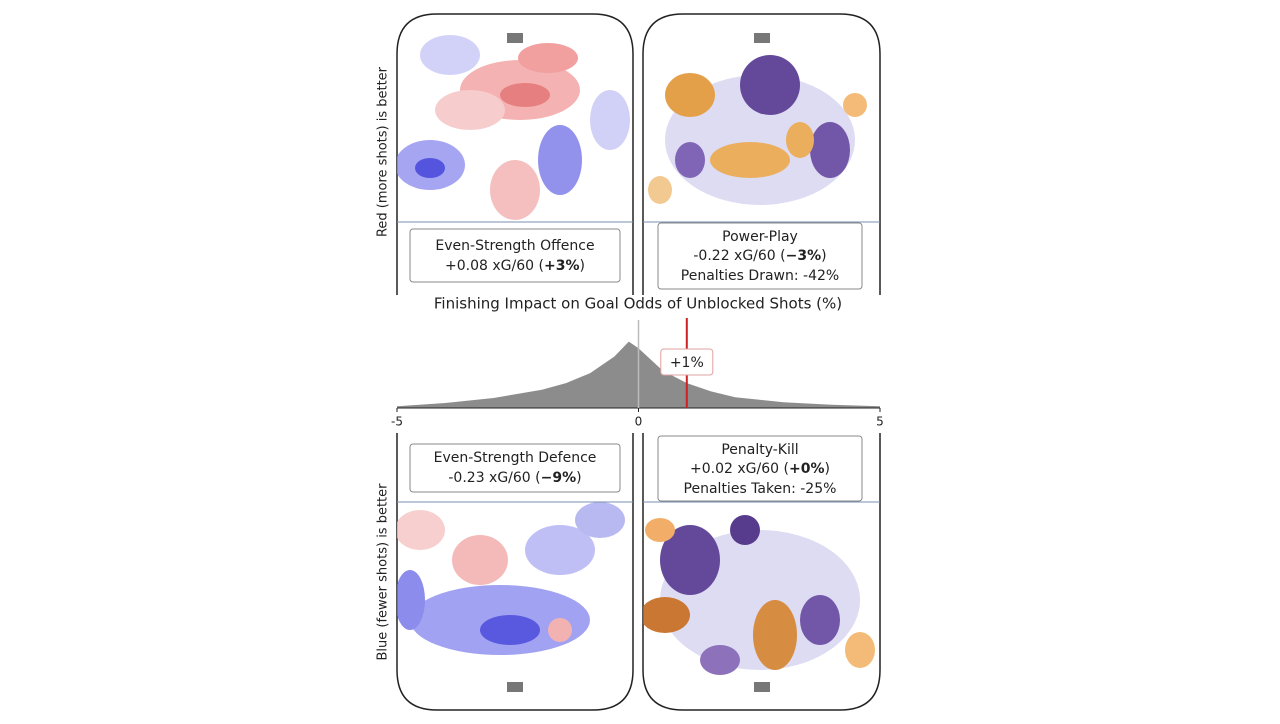  What do you see at coordinates (383, 151) in the screenshot?
I see `side-label: Red (more shots) is better` at bounding box center [383, 151].